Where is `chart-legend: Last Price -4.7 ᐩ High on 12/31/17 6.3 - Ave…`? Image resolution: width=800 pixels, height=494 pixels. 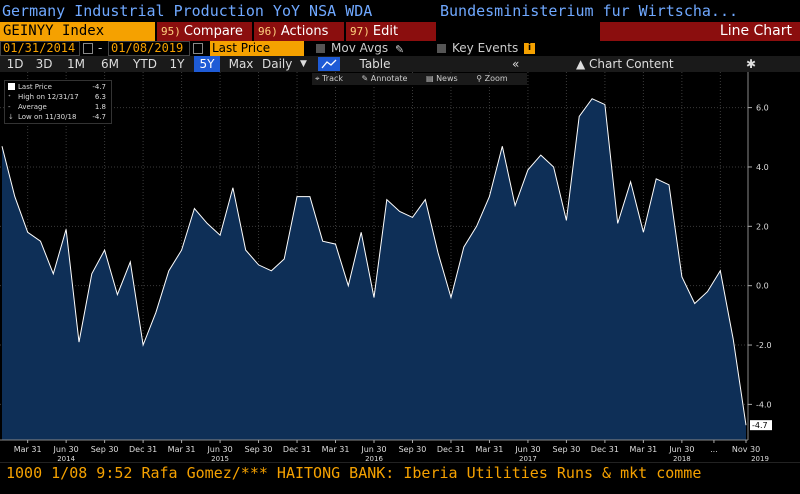
chart-legend: Last Price -4.7 ᐩ High on 12/31/17 6.3 - Ave… is located at coordinates (58, 102).